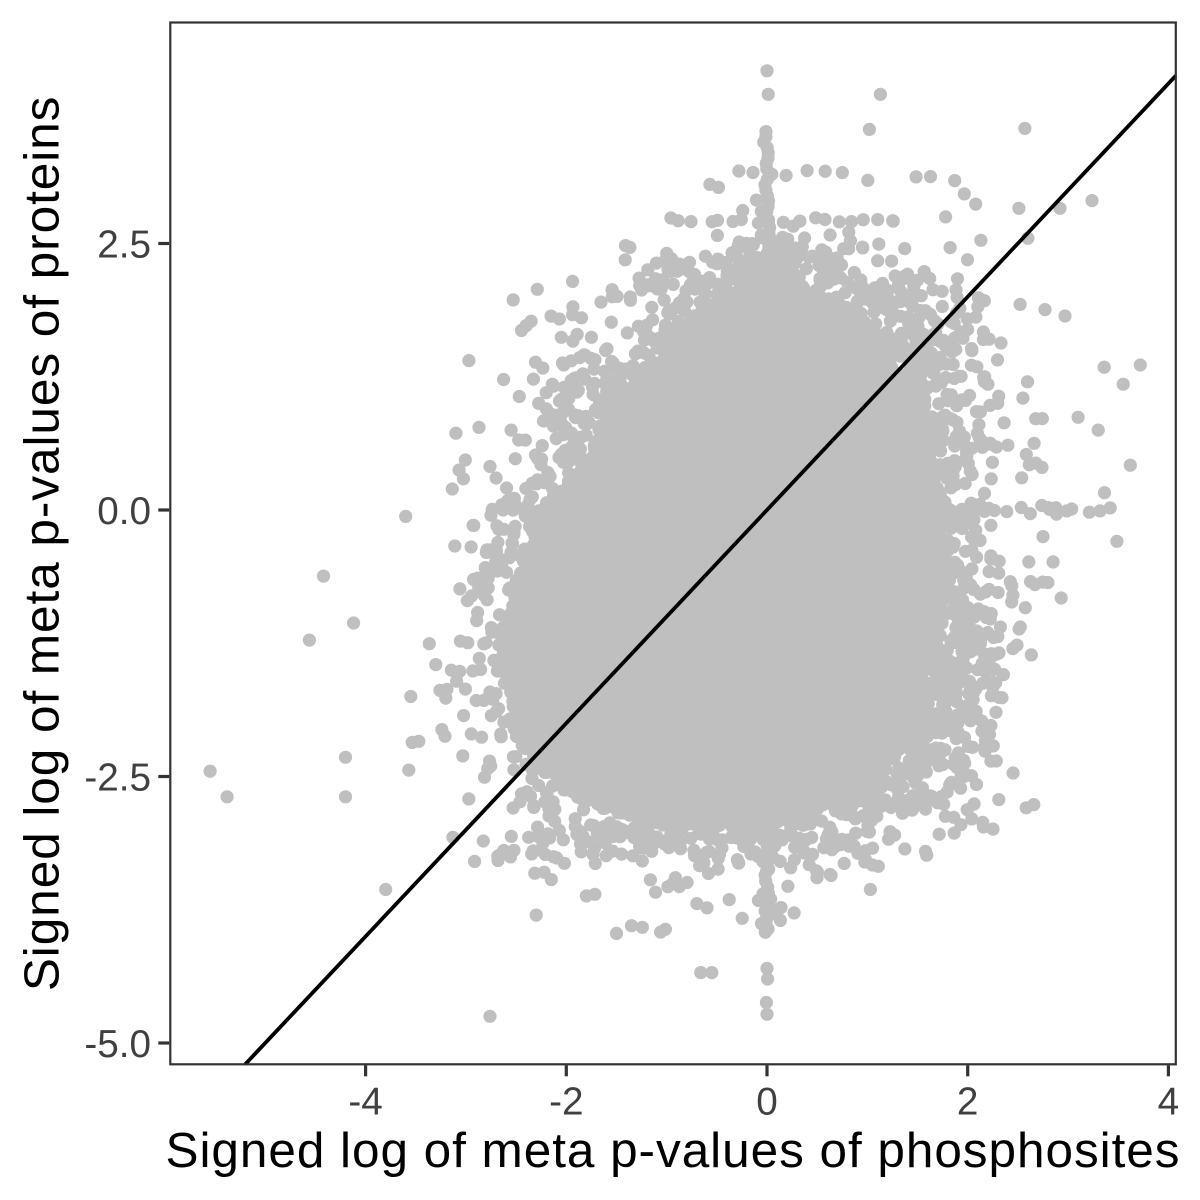 The image size is (1200, 1200). I want to click on svg-text: 2.5, so click(124, 245).